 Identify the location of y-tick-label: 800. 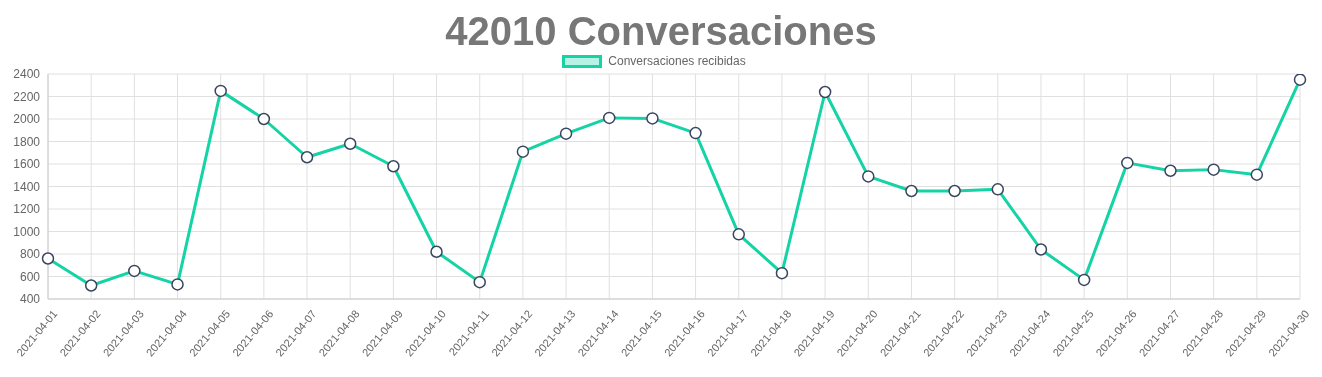
(30, 254).